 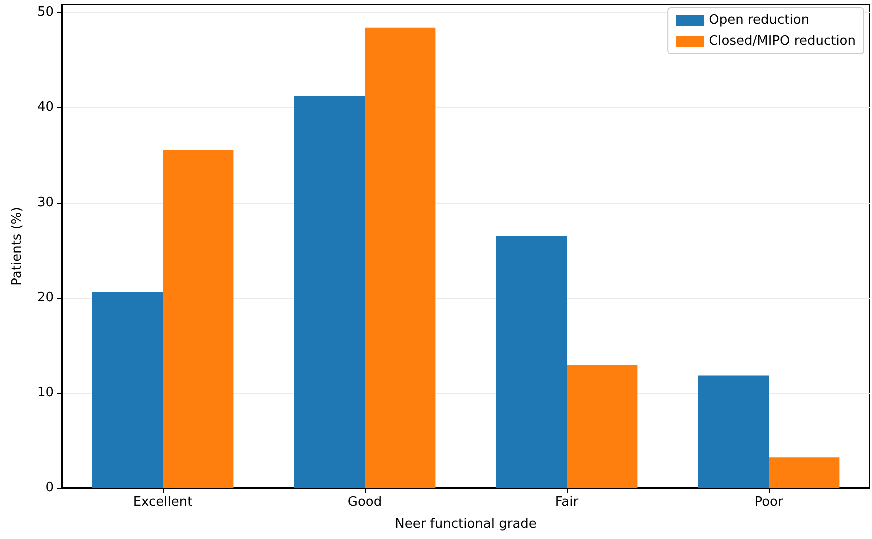 I want to click on legend-label: Open reduction, so click(x=759, y=20).